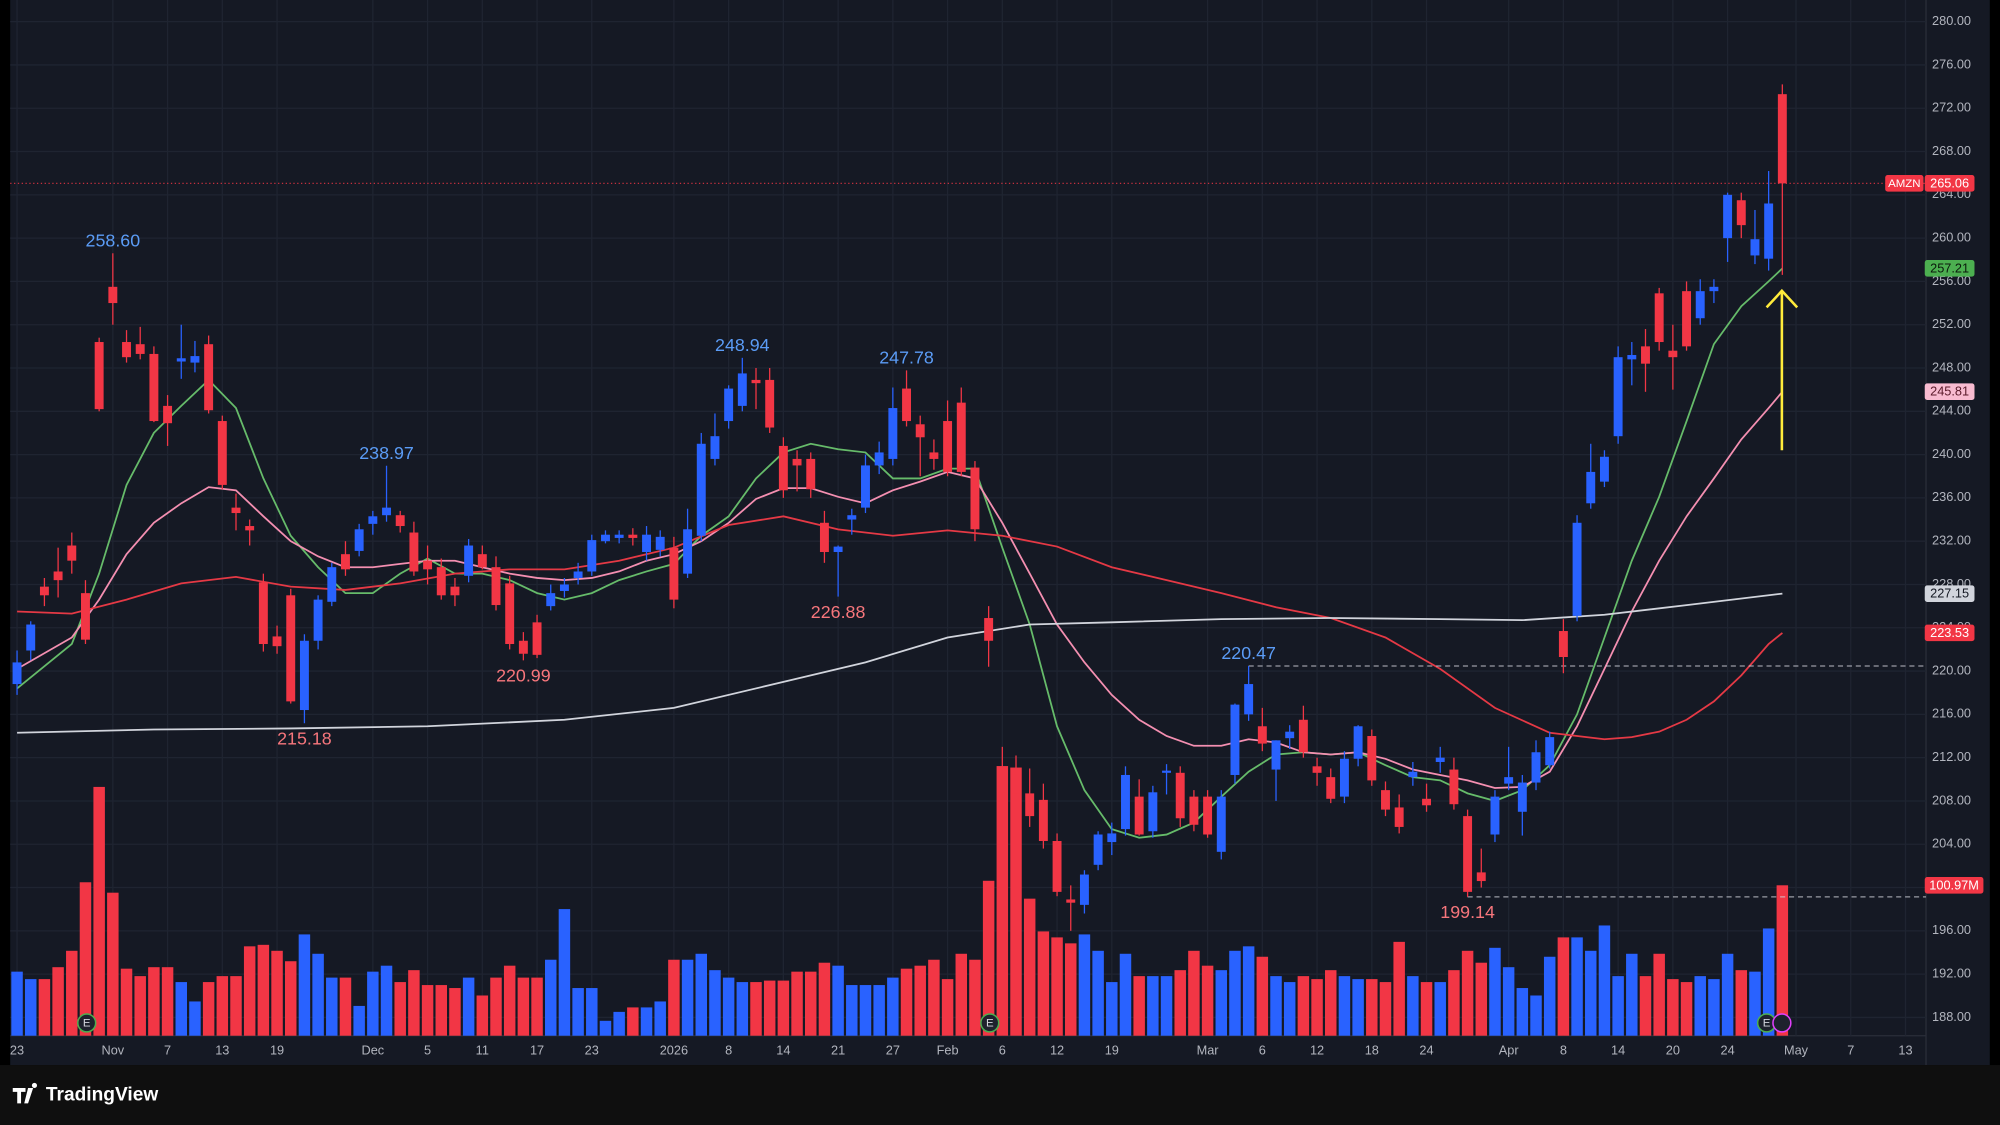 This screenshot has width=2000, height=1125. I want to click on x-tick-label: 27, so click(893, 1049).